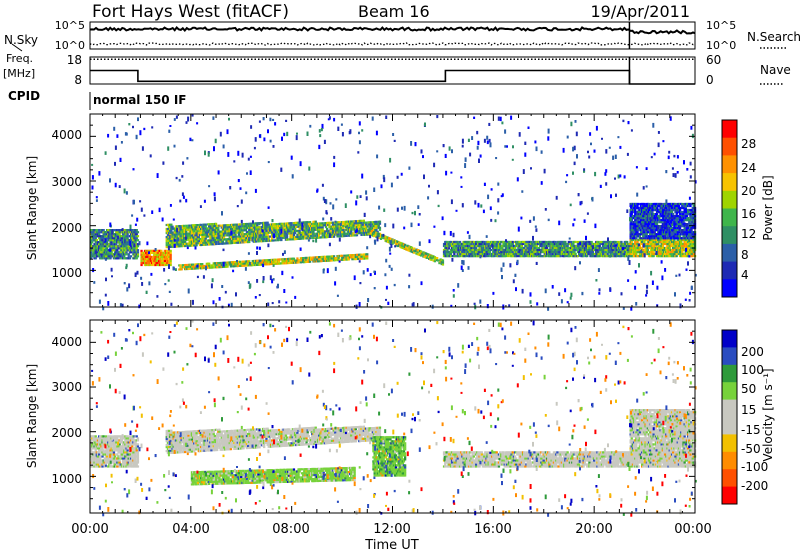 Image resolution: width=800 pixels, height=554 pixels. What do you see at coordinates (721, 45) in the screenshot?
I see `nsearch-tick-bottom: 10^0` at bounding box center [721, 45].